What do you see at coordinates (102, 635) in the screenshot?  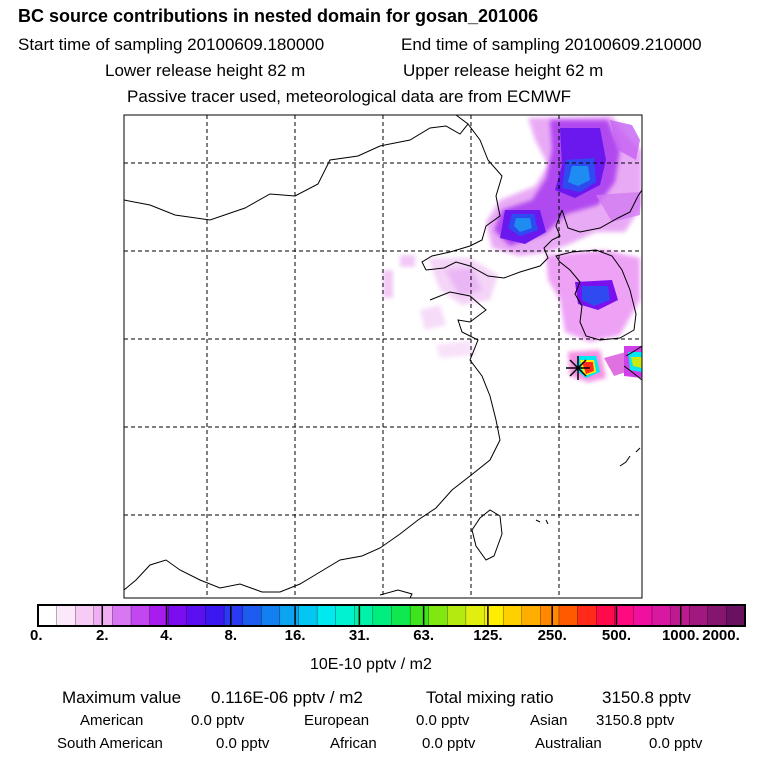 I see `colorbar-label: 2.` at bounding box center [102, 635].